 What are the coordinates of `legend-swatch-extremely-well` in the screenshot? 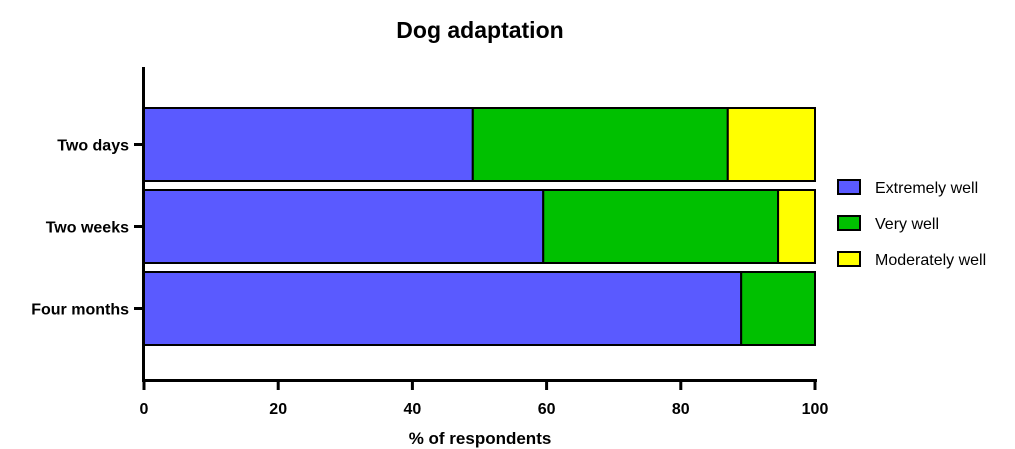 It's located at (849, 187).